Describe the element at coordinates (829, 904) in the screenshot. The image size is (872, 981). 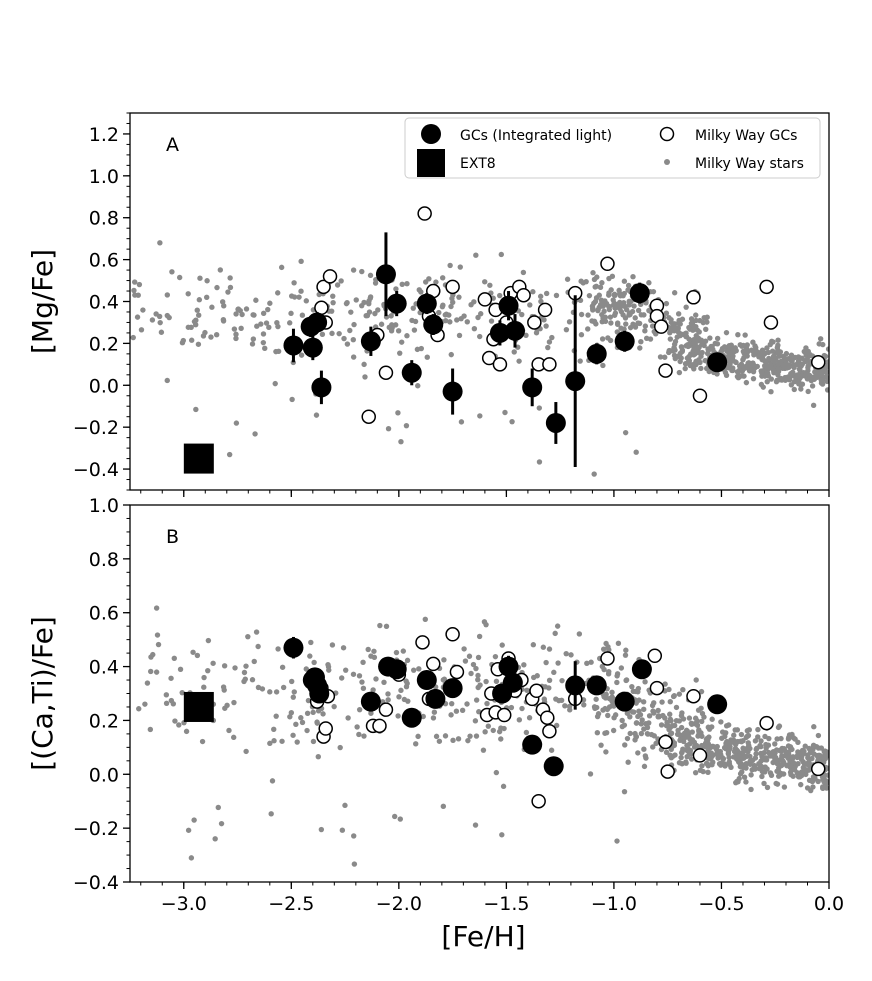
I see `x-tick-label: 0.0` at that location.